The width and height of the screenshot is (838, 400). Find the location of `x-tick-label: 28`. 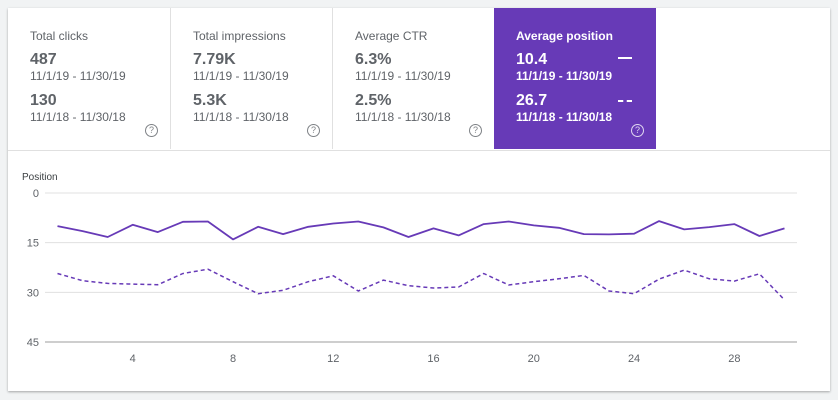

x-tick-label: 28 is located at coordinates (734, 359).